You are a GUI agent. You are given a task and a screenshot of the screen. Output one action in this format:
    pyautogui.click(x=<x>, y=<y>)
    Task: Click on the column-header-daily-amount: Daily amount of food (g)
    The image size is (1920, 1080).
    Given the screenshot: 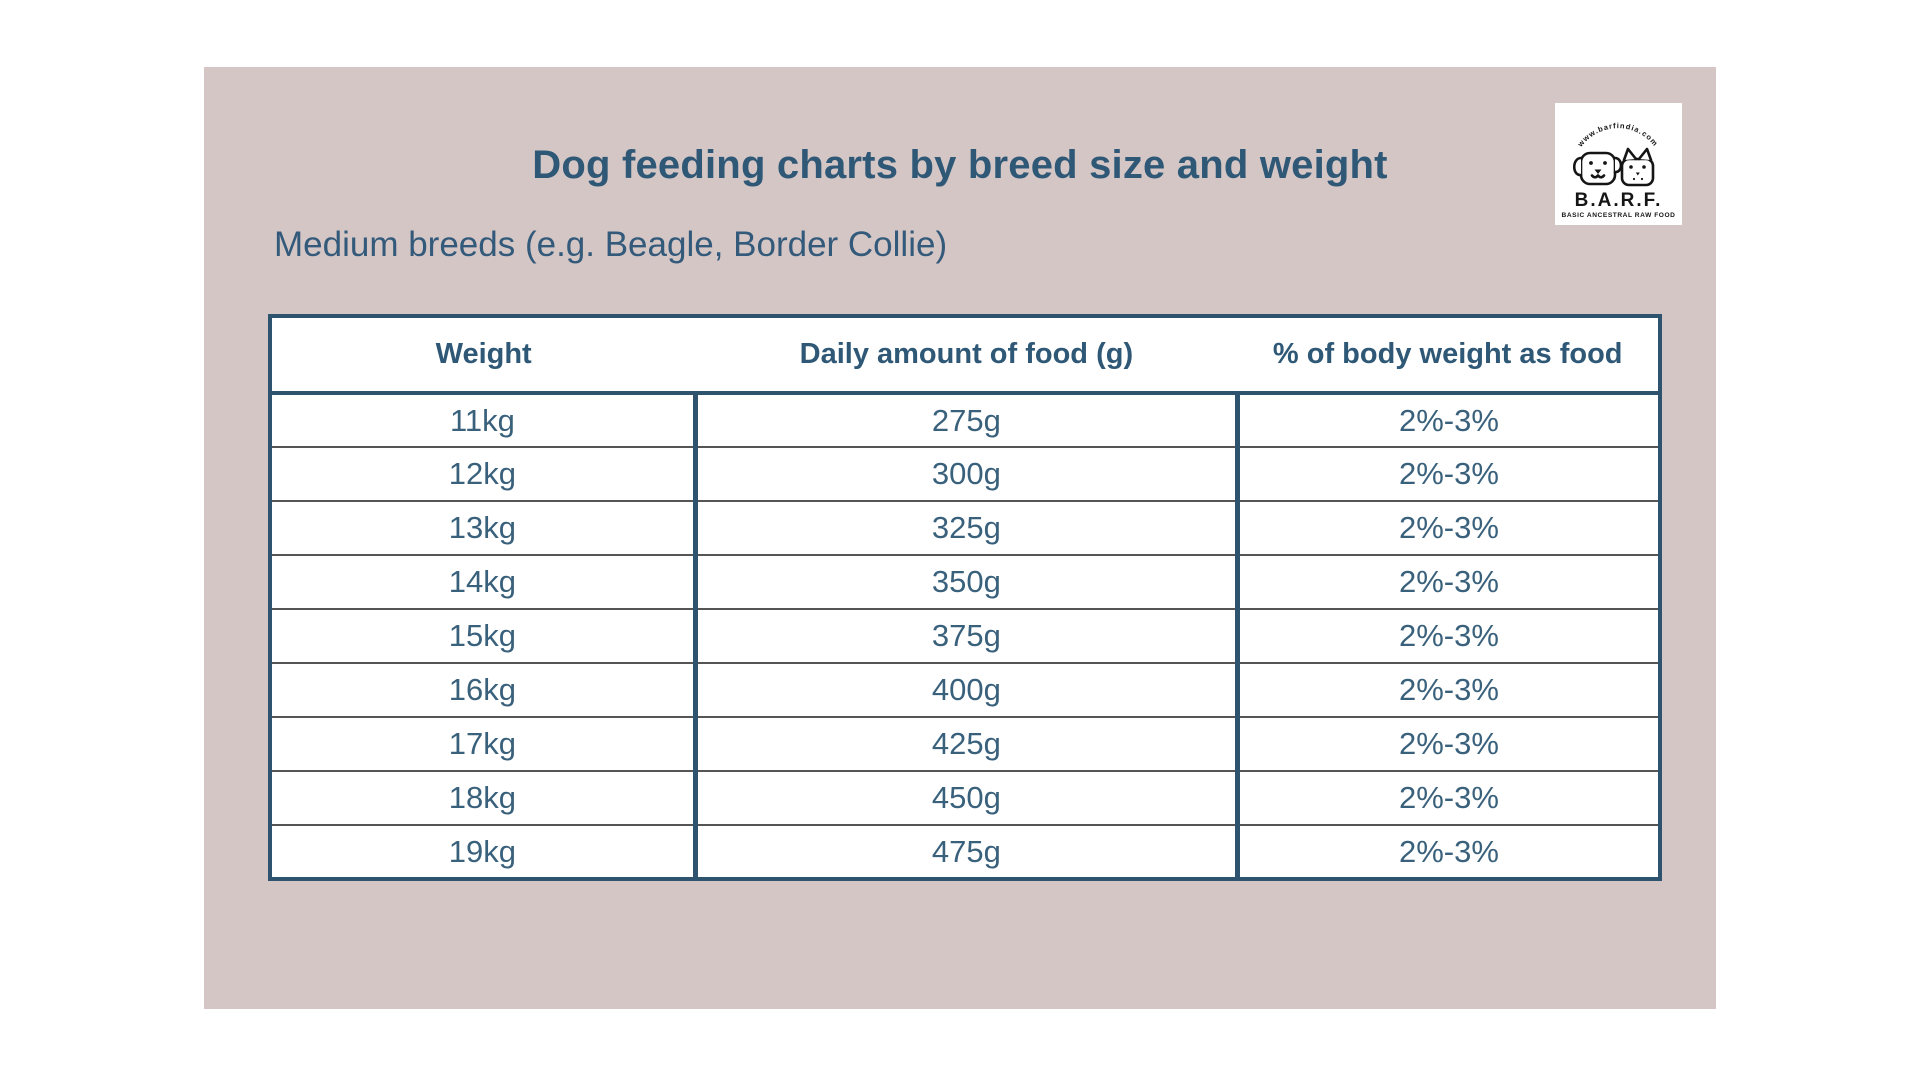 What is the action you would take?
    pyautogui.click(x=966, y=355)
    